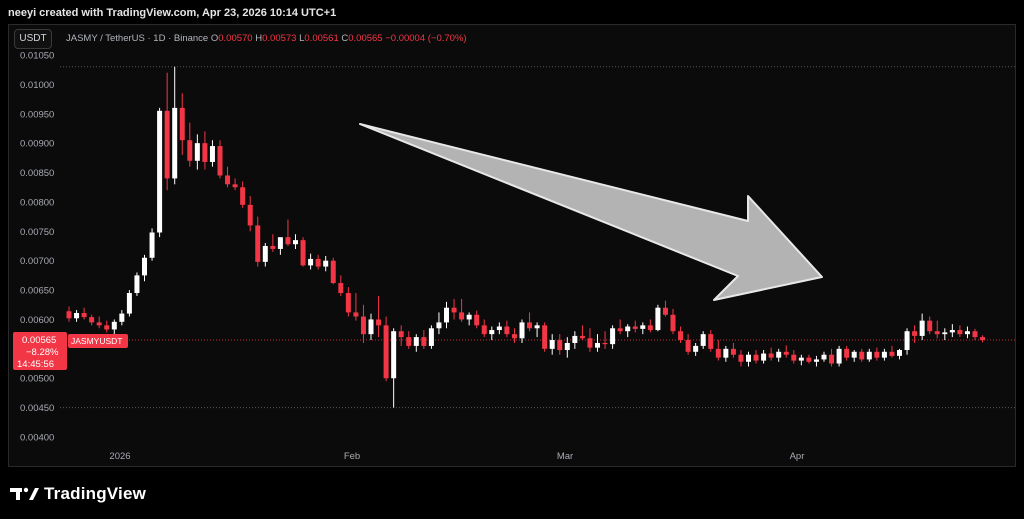 Image resolution: width=1024 pixels, height=519 pixels. Describe the element at coordinates (302, 38) in the screenshot. I see `low-label: L` at that location.